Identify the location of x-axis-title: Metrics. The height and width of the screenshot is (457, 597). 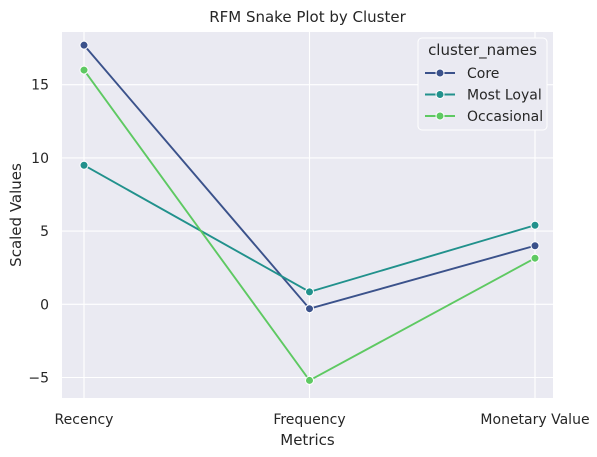
(307, 440).